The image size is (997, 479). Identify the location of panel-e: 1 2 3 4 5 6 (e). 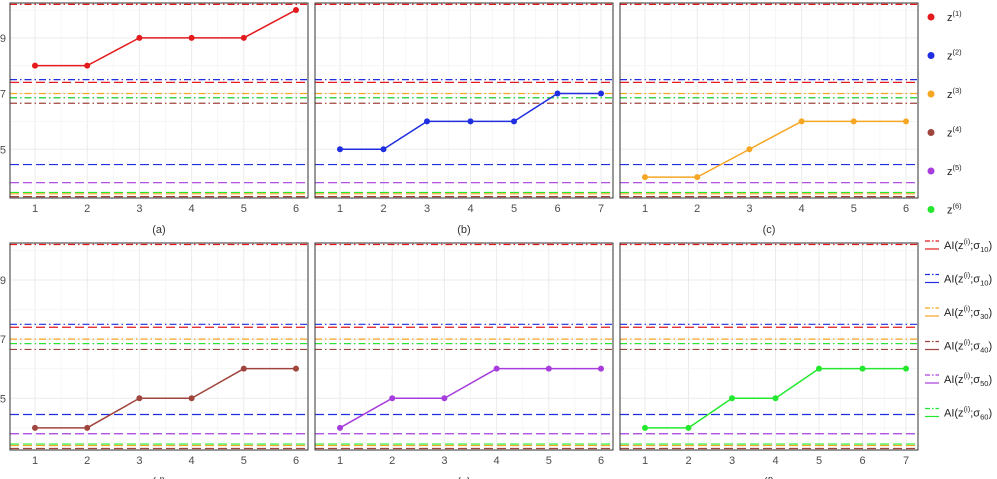
(464, 360).